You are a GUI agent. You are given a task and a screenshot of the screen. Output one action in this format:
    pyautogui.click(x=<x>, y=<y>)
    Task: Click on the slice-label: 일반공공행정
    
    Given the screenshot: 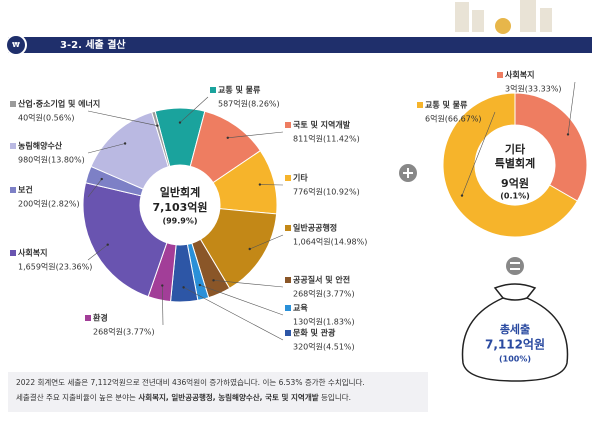 What is the action you would take?
    pyautogui.click(x=315, y=228)
    